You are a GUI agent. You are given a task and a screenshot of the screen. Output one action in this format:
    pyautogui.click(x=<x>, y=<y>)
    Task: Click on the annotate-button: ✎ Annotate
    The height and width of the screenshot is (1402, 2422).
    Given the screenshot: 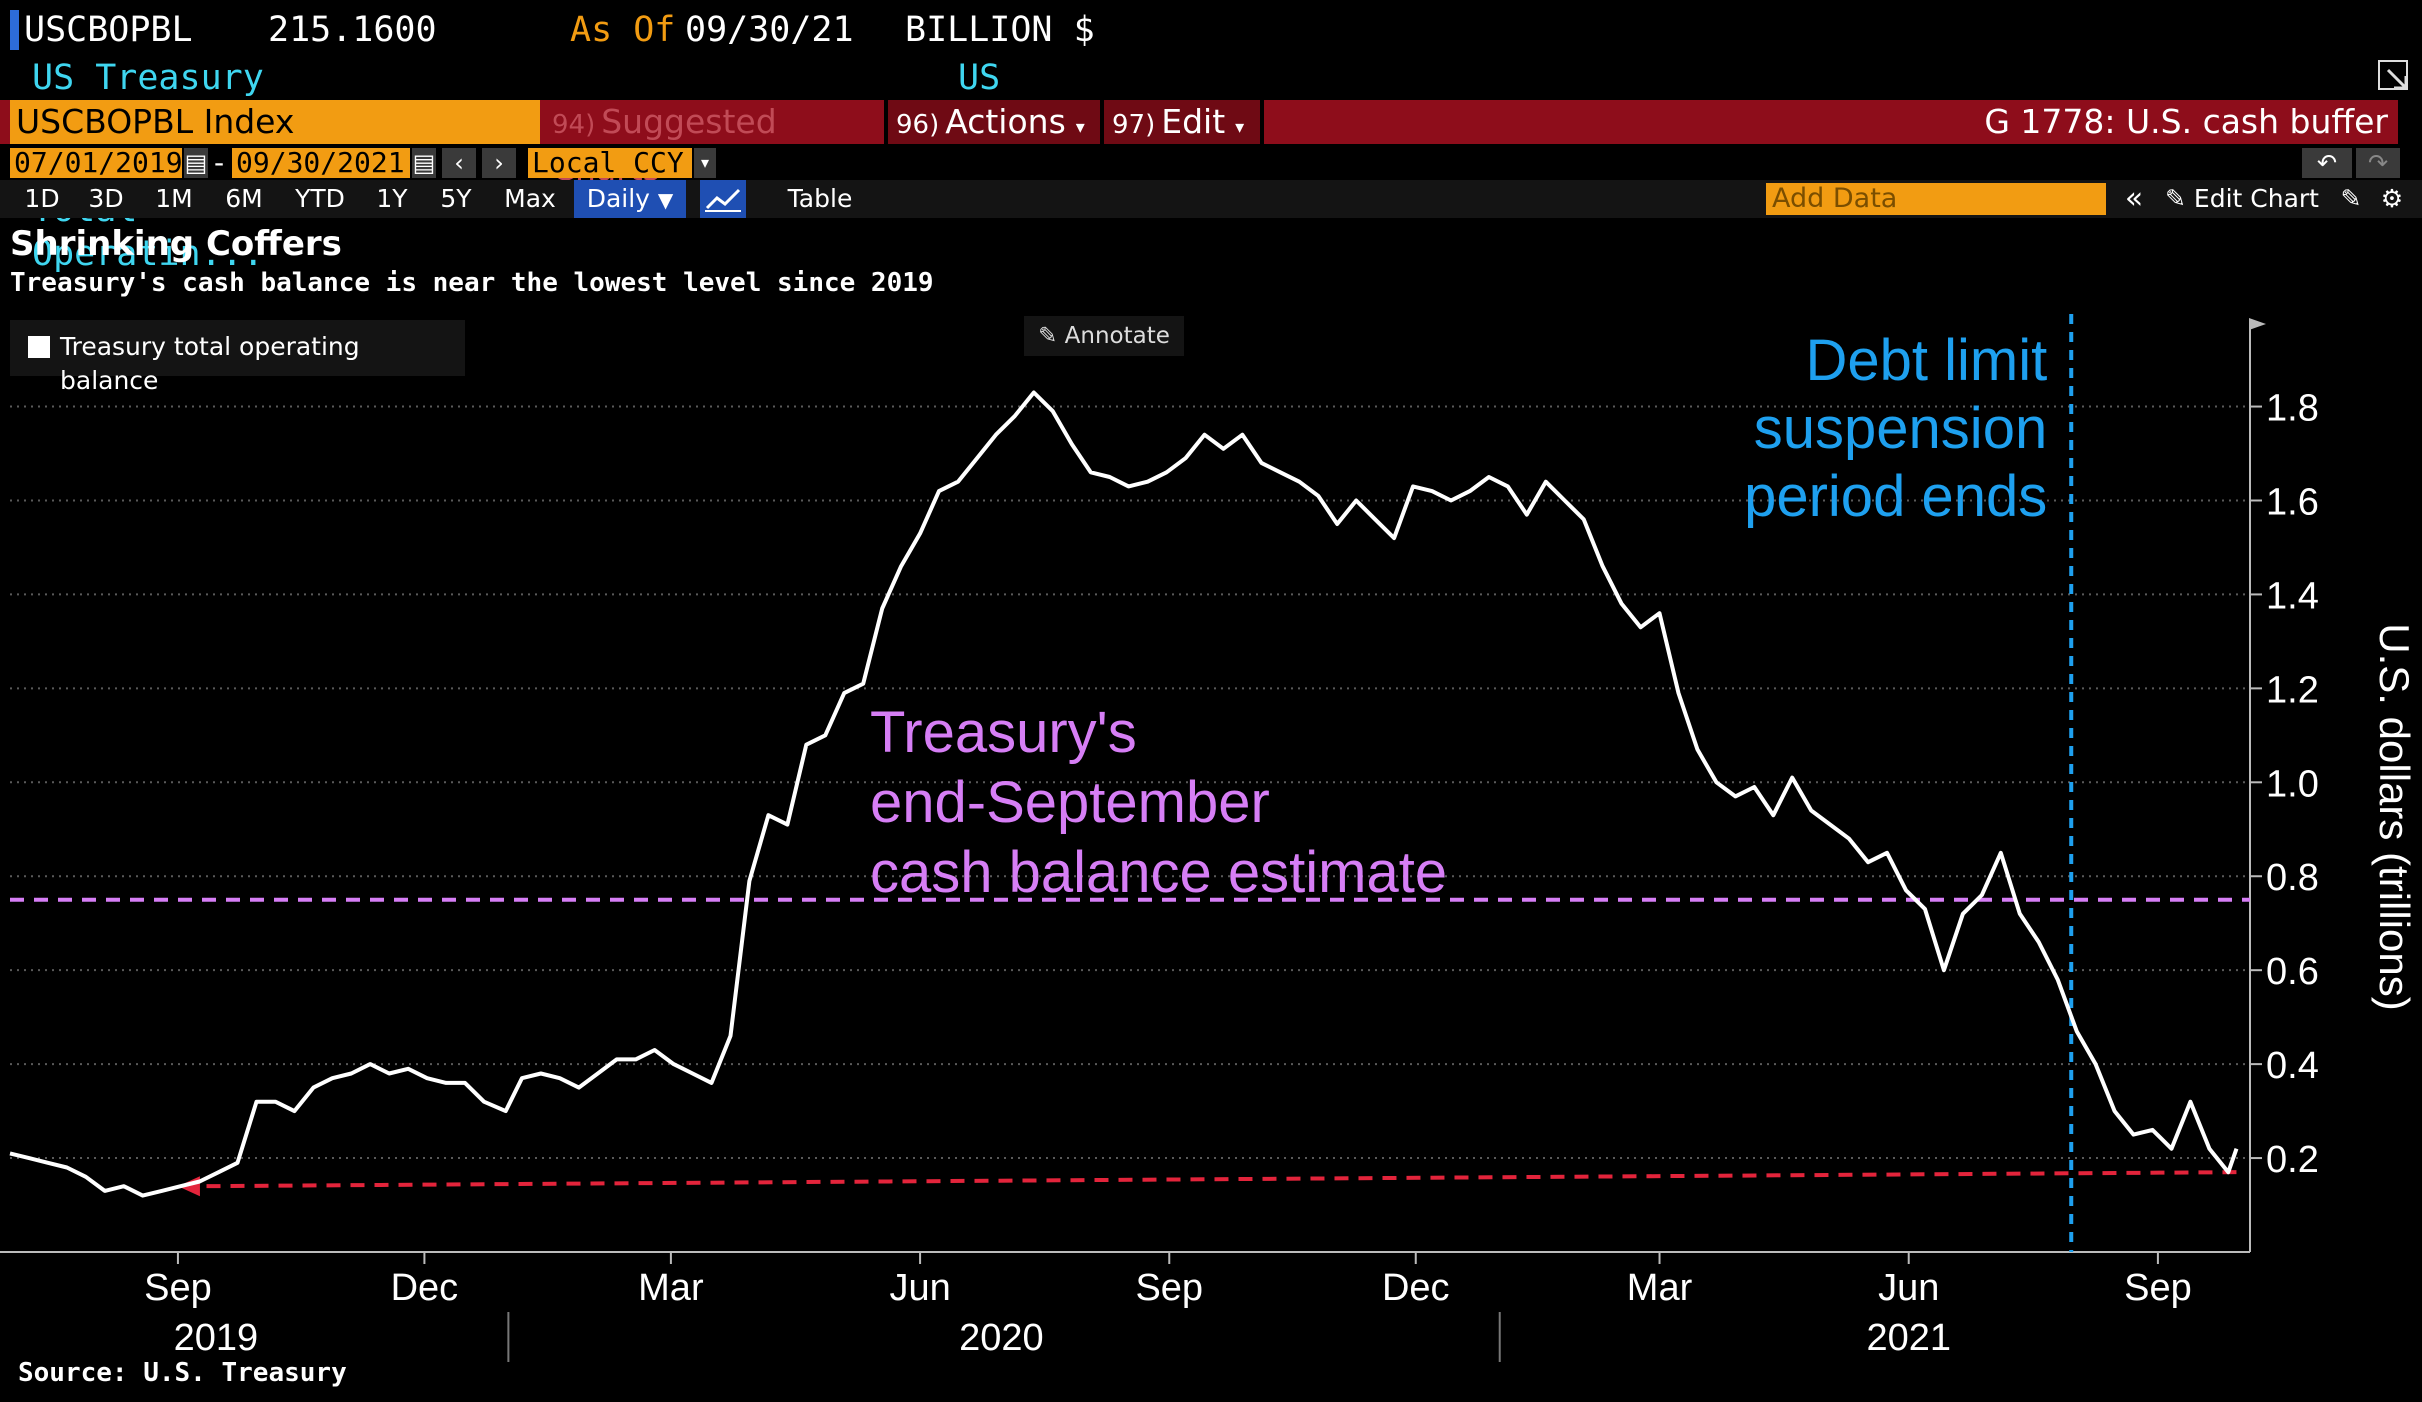 What is the action you would take?
    pyautogui.click(x=1104, y=336)
    